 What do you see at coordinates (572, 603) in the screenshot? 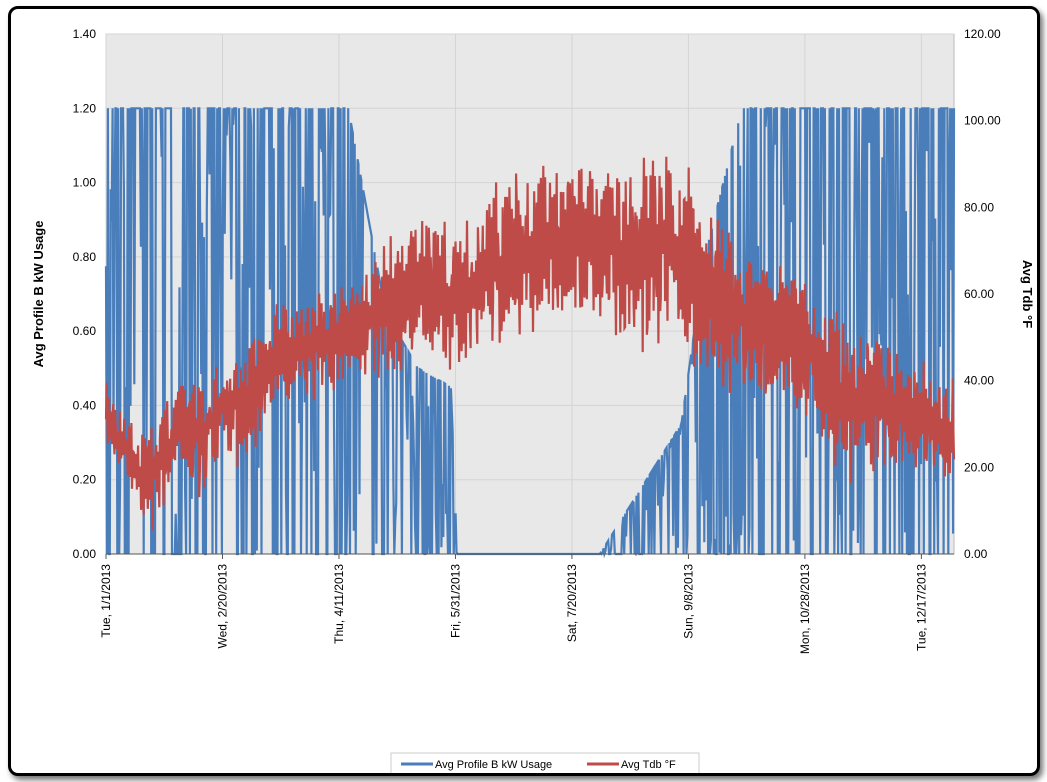
I see `x-tick-label: Sat, 7/20/2013` at bounding box center [572, 603].